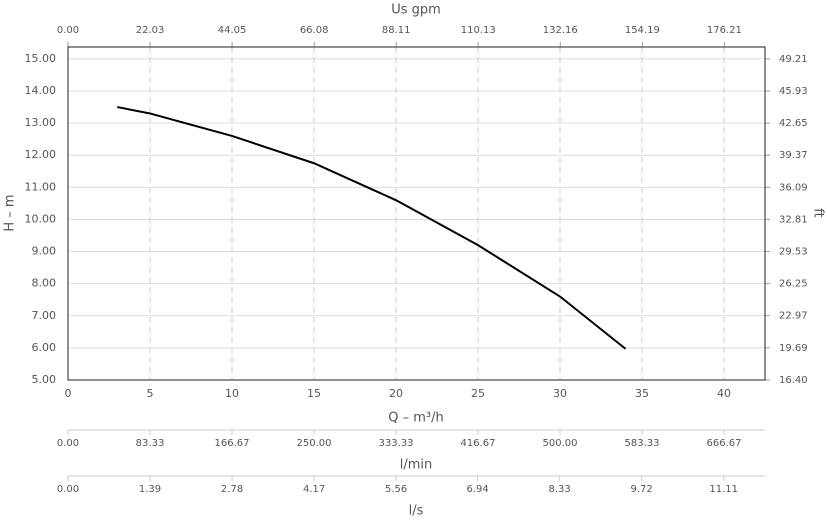  Describe the element at coordinates (396, 30) in the screenshot. I see `top-tick-label: 88.11` at that location.